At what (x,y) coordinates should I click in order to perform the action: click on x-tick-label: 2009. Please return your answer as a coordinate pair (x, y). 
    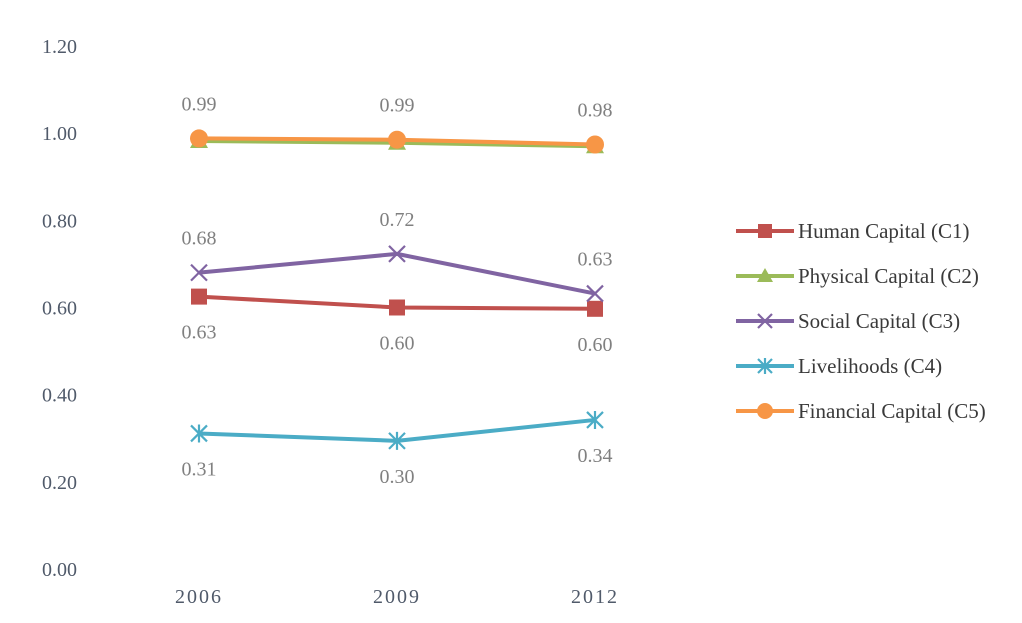
    Looking at the image, I should click on (397, 597).